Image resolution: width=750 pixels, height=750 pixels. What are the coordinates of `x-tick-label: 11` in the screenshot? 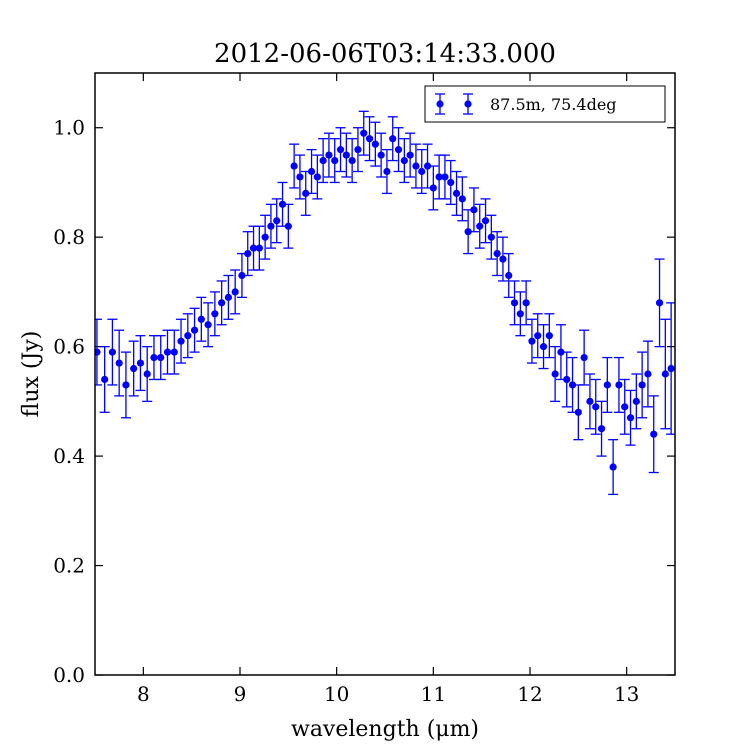 It's located at (433, 694).